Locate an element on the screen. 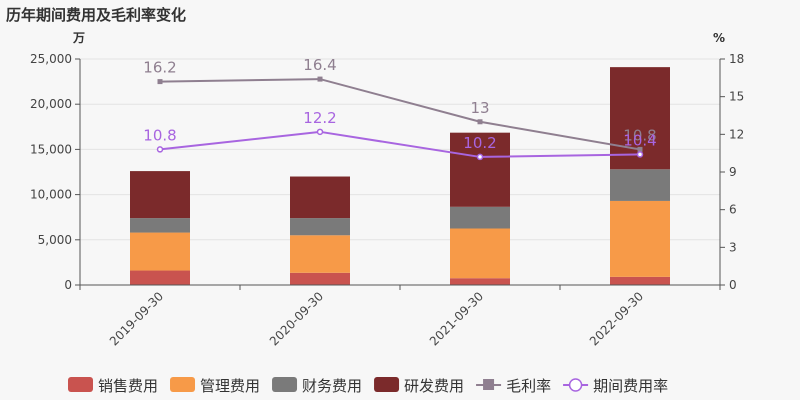  data-label: 10.4 is located at coordinates (639, 140).